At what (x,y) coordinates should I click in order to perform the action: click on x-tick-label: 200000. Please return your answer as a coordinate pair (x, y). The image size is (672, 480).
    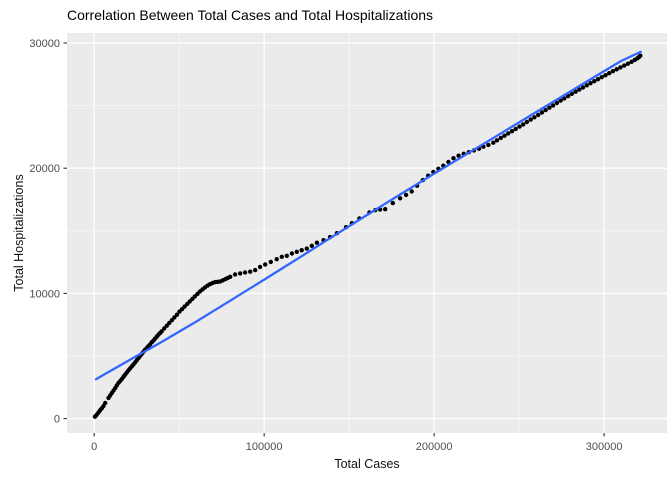
    Looking at the image, I should click on (434, 447).